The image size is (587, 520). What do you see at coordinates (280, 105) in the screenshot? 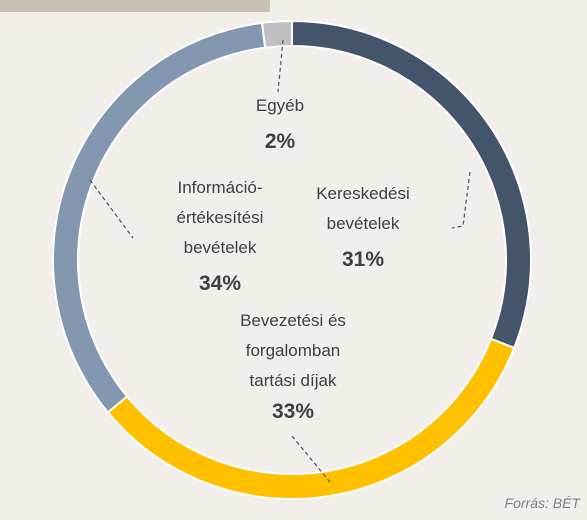
I see `category-label: Egyéb` at bounding box center [280, 105].